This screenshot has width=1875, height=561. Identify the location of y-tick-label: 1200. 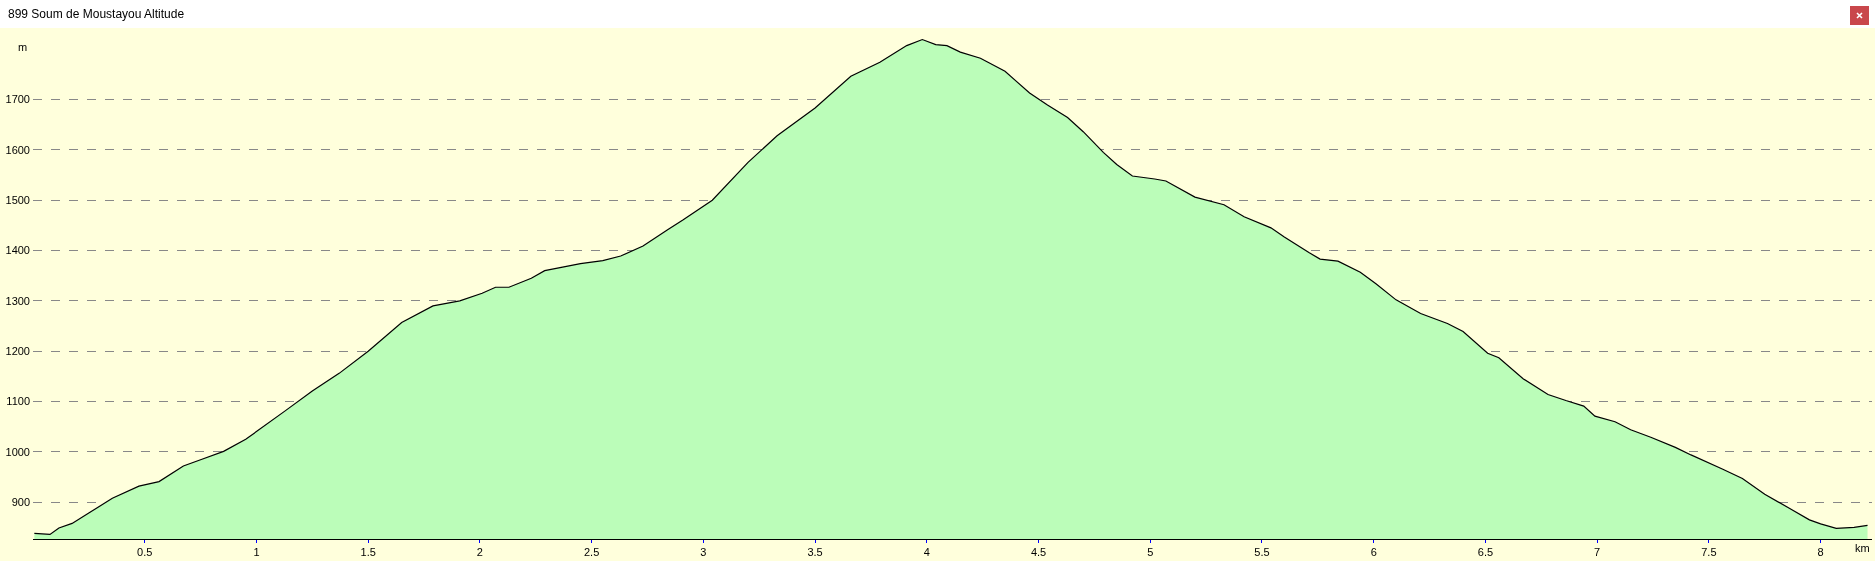
(17, 351).